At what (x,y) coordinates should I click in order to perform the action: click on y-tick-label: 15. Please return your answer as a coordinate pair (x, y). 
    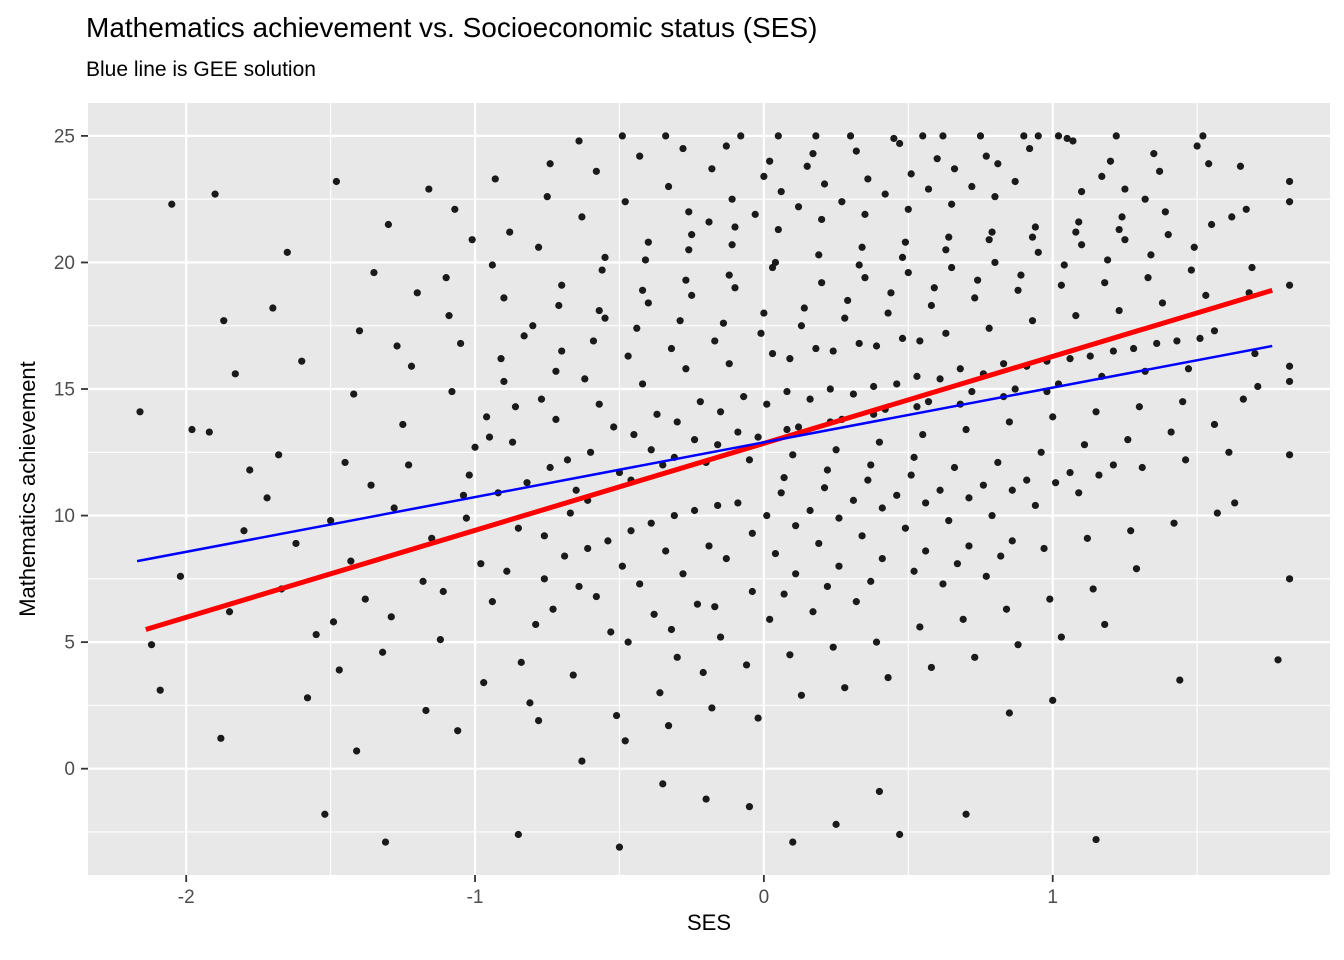
    Looking at the image, I should click on (64, 390).